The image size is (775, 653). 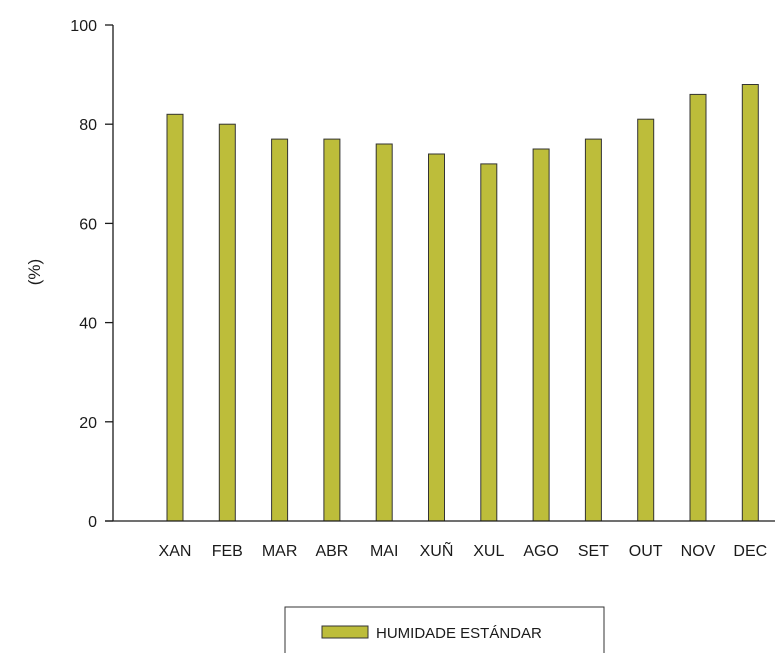 What do you see at coordinates (91, 274) in the screenshot?
I see `y-ticks-group: 0 20 40 60 80 100` at bounding box center [91, 274].